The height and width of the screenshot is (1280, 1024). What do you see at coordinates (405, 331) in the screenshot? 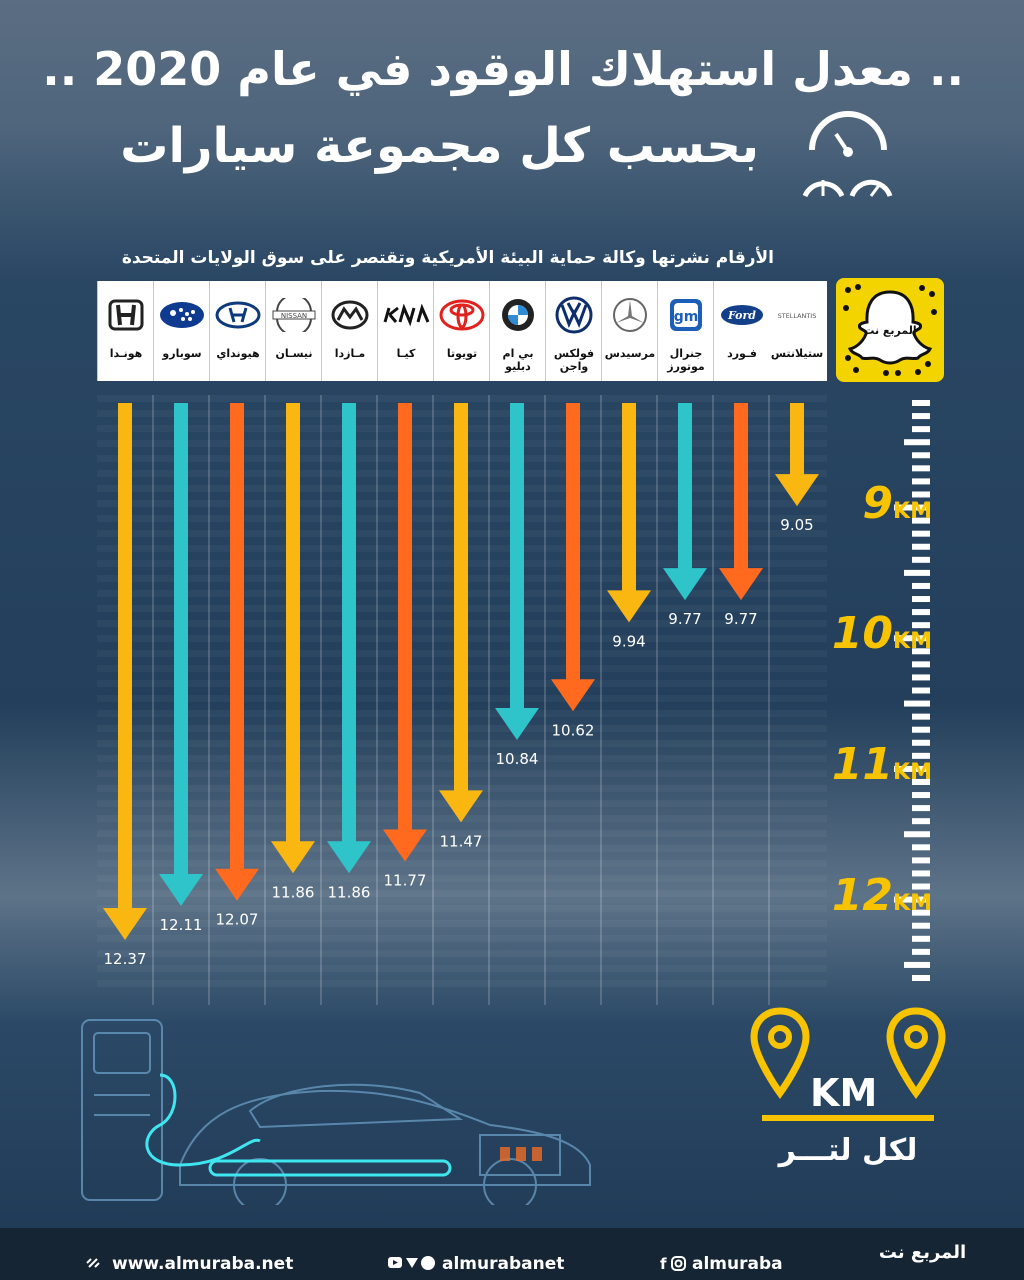
I see `brand-cell-kia: كيـا` at bounding box center [405, 331].